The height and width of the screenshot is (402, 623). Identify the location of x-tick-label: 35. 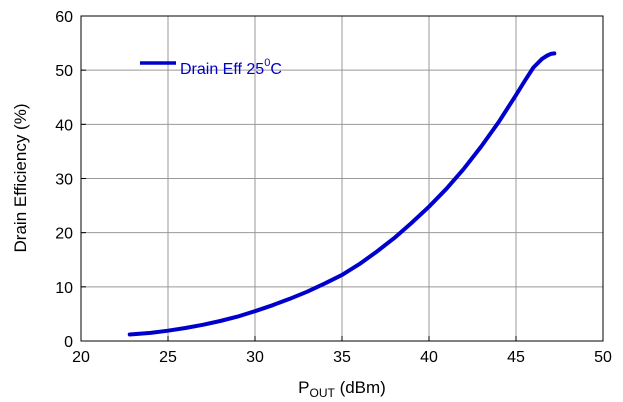
(342, 357).